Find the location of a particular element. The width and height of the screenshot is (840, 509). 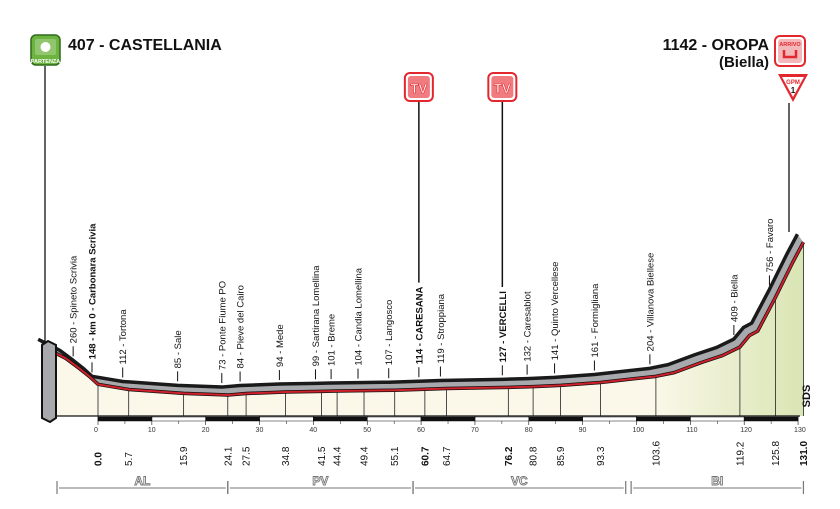

place-label: 101 - Breme is located at coordinates (332, 340).